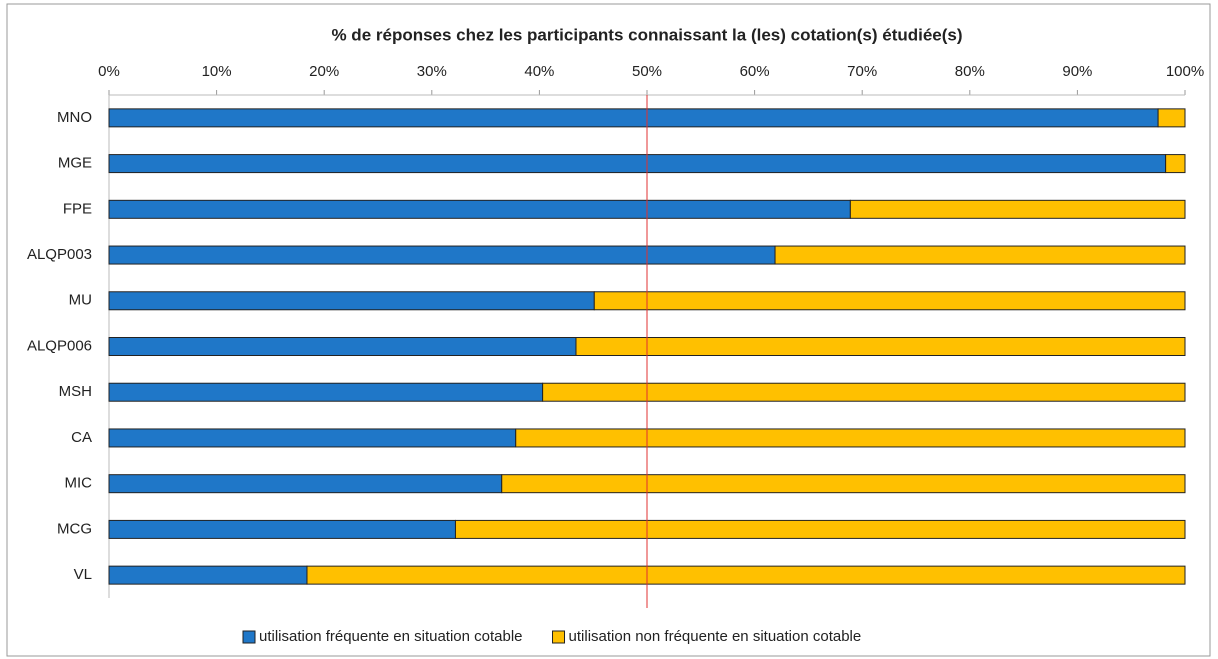 The image size is (1218, 659). I want to click on y-tick-label: MGE, so click(75, 163).